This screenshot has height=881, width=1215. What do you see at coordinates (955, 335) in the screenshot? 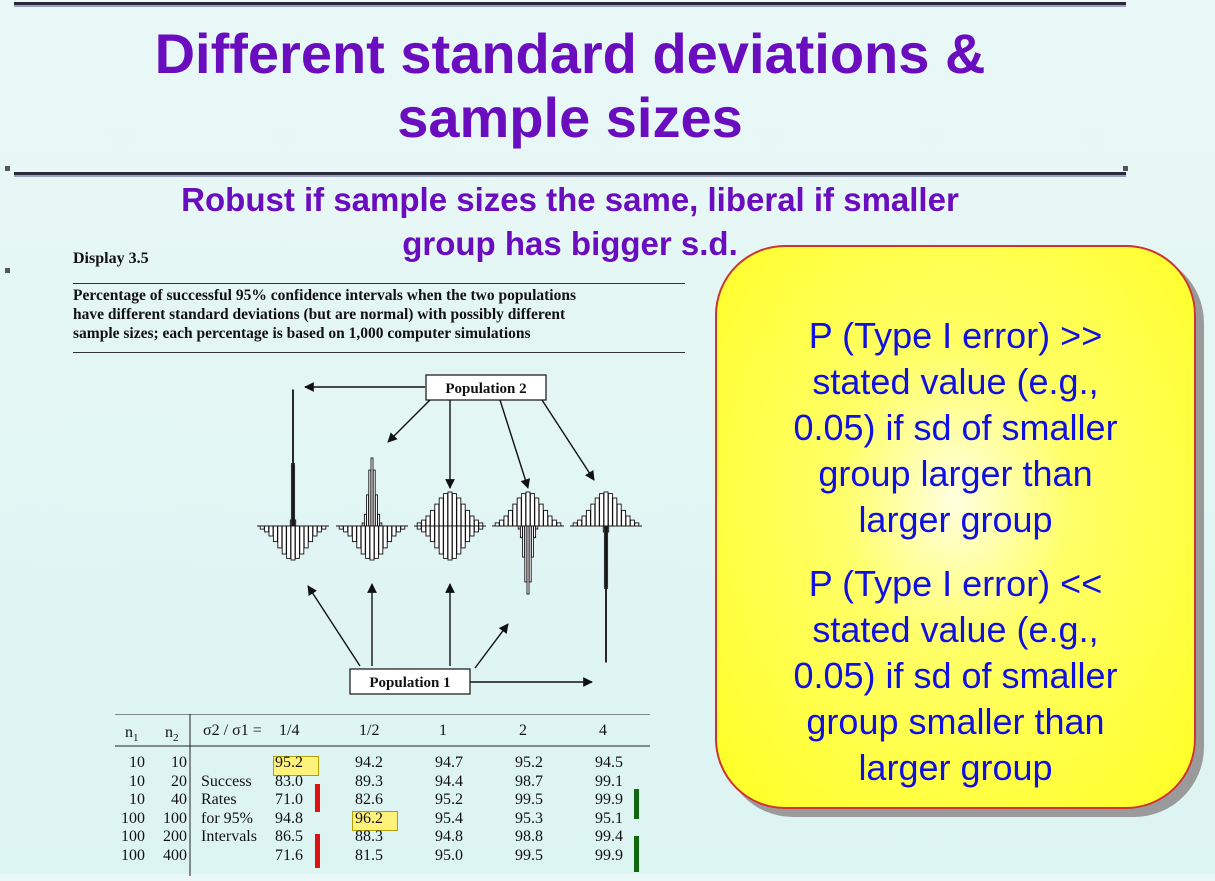
I see `callout-line: P (Type I error) >>` at bounding box center [955, 335].